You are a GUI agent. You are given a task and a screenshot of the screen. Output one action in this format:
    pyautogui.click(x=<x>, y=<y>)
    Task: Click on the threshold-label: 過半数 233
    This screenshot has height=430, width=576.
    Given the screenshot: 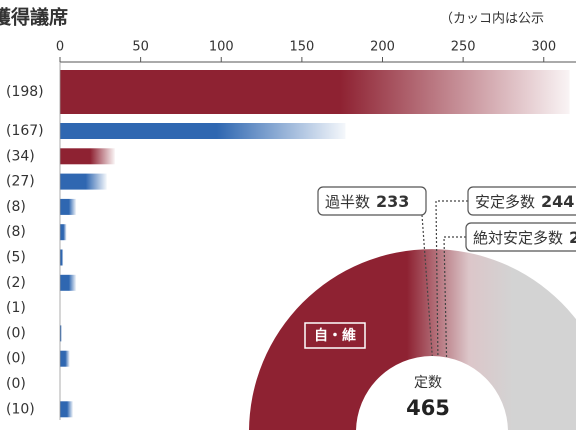 What is the action you would take?
    pyautogui.click(x=367, y=201)
    